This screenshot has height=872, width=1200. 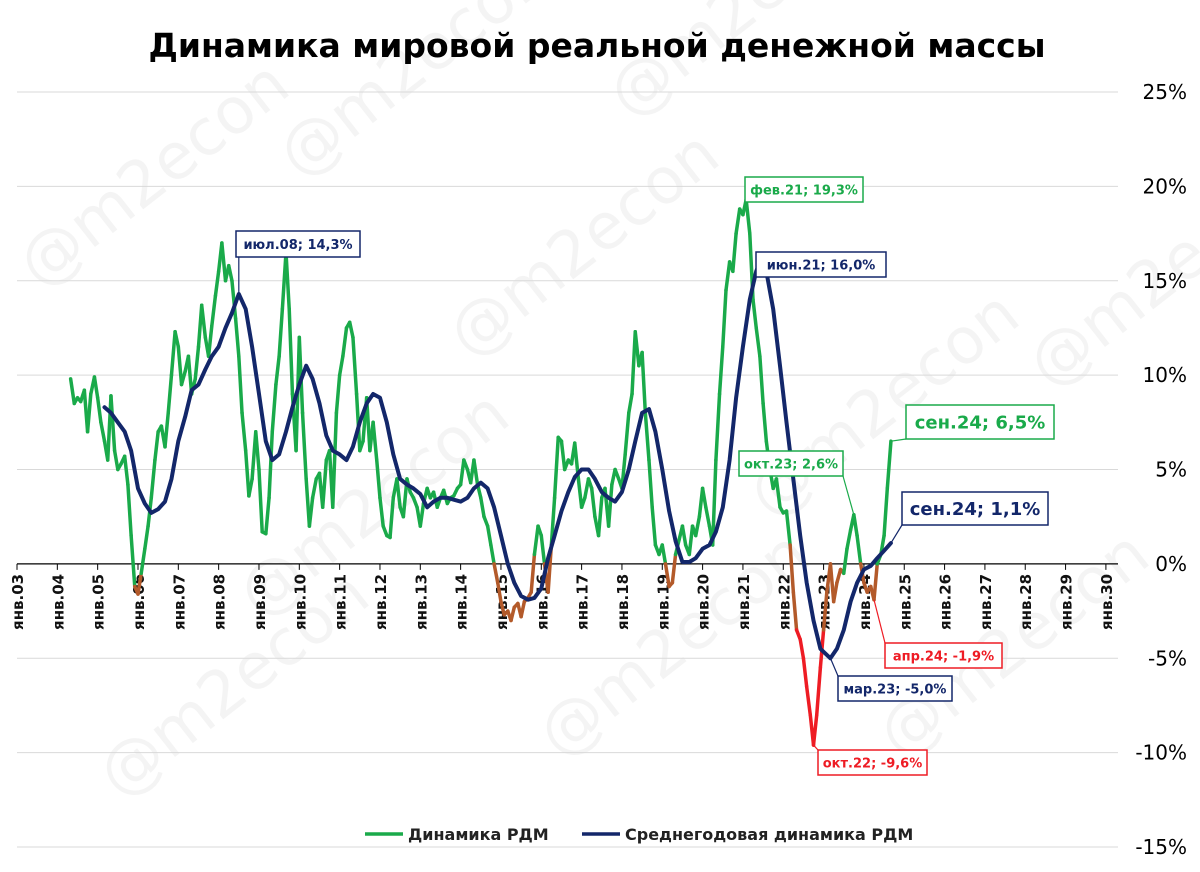 I want to click on annotation-label: окт.23; 2,6%, so click(x=791, y=464).